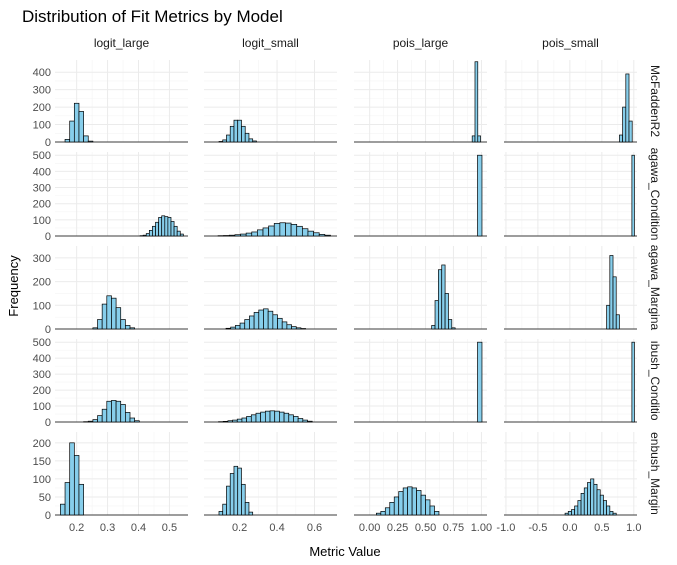 This screenshot has height=565, width=677. What do you see at coordinates (655, 288) in the screenshot?
I see `row-strip-label: agawa_Margina` at bounding box center [655, 288].